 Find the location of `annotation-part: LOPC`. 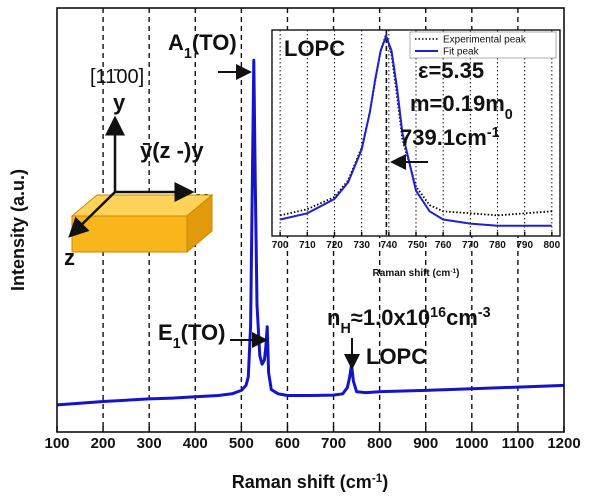

annotation-part: LOPC is located at coordinates (396, 356).